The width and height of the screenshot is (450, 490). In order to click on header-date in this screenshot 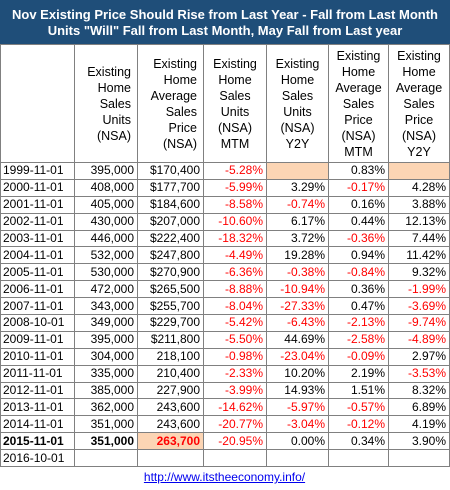, I will do `click(37, 103)`.